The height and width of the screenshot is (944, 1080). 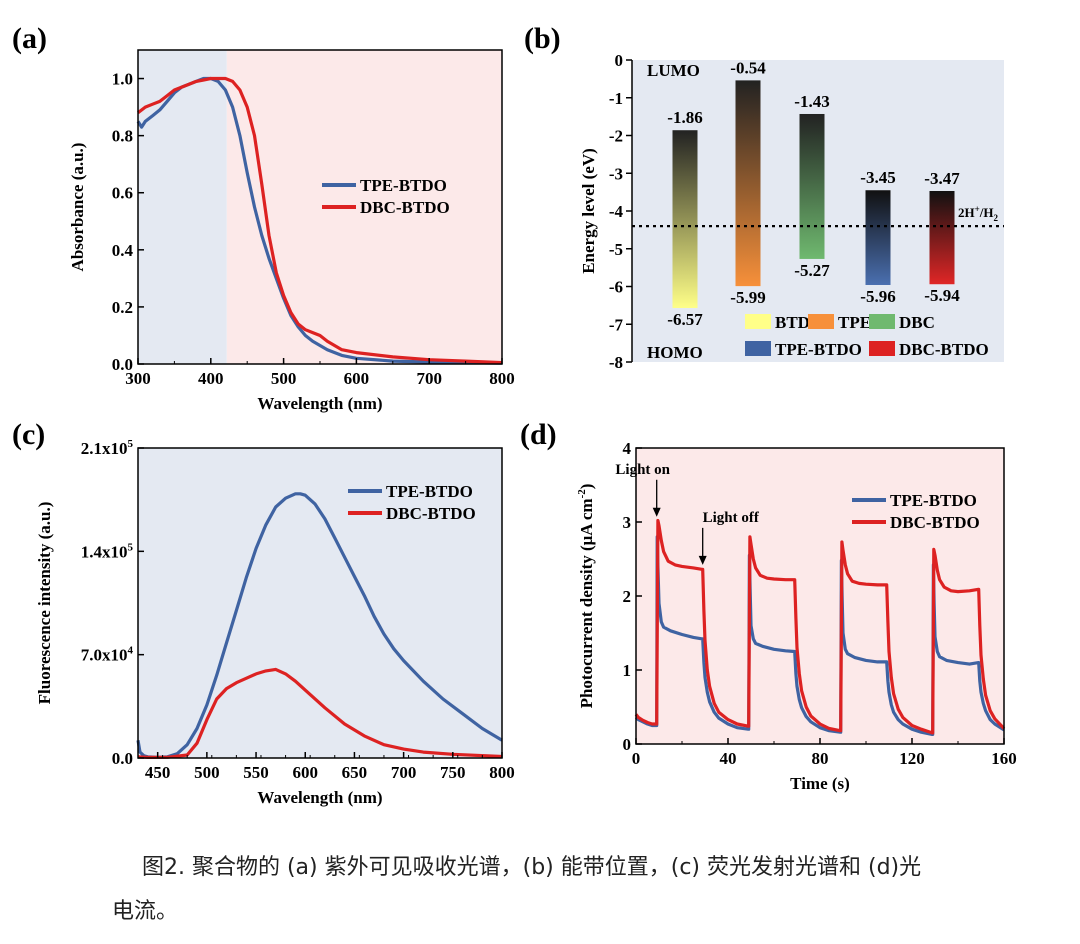 What do you see at coordinates (820, 758) in the screenshot?
I see `x-tick-label: 80` at bounding box center [820, 758].